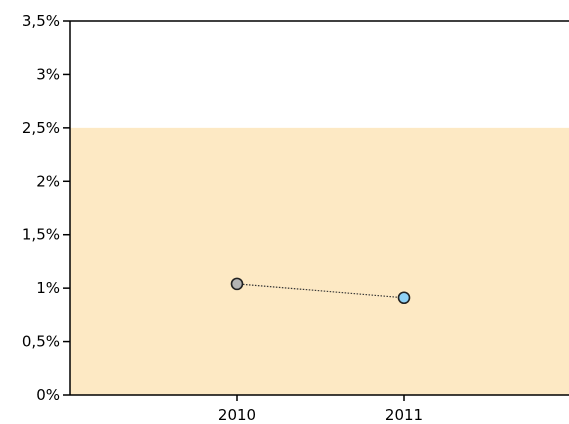  What do you see at coordinates (48, 74) in the screenshot?
I see `y-tick-label: 3%` at bounding box center [48, 74].